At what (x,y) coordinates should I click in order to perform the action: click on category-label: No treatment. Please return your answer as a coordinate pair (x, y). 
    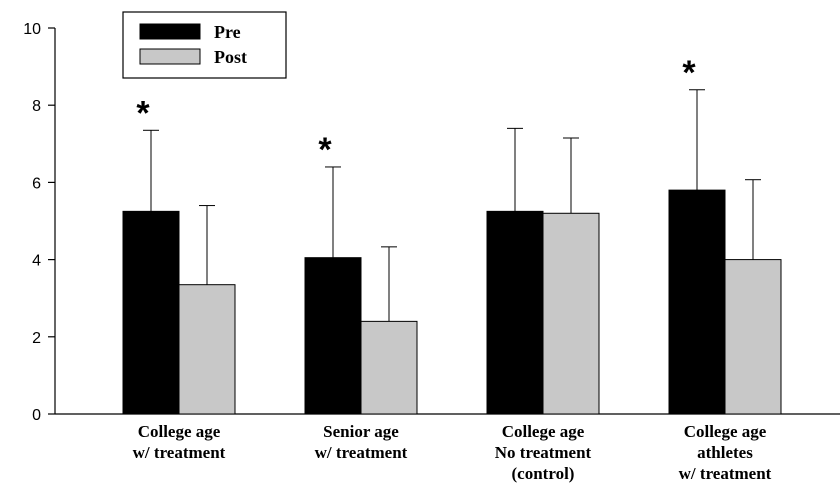
    Looking at the image, I should click on (543, 452).